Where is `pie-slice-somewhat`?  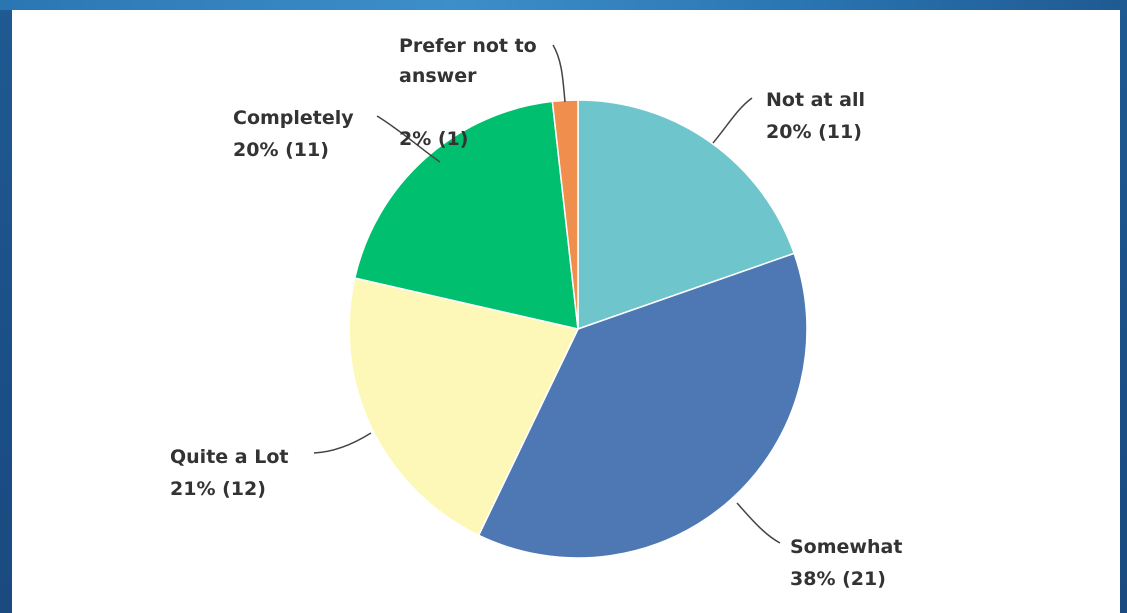
pie-slice-somewhat is located at coordinates (642, 405).